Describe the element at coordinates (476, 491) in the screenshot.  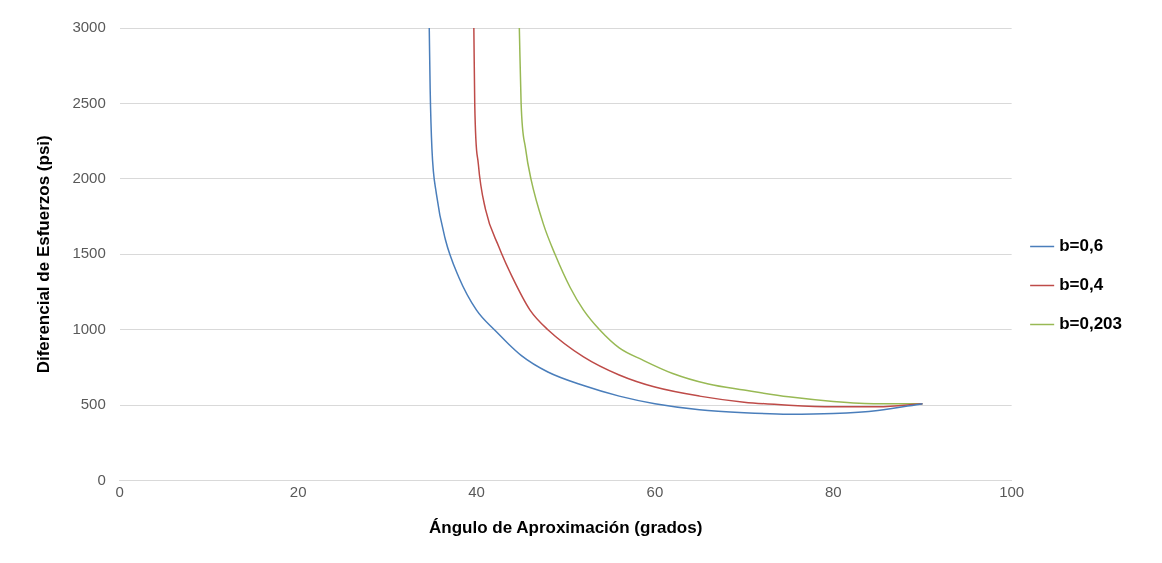
I see `x-tick-label: 40` at that location.